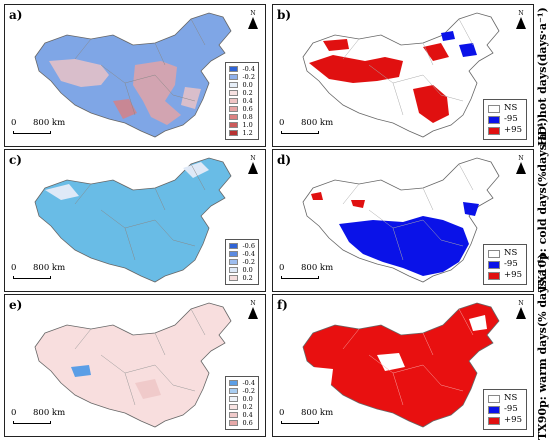 The height and width of the screenshot is (443, 550). I want to click on panel-label: f), so click(282, 305).